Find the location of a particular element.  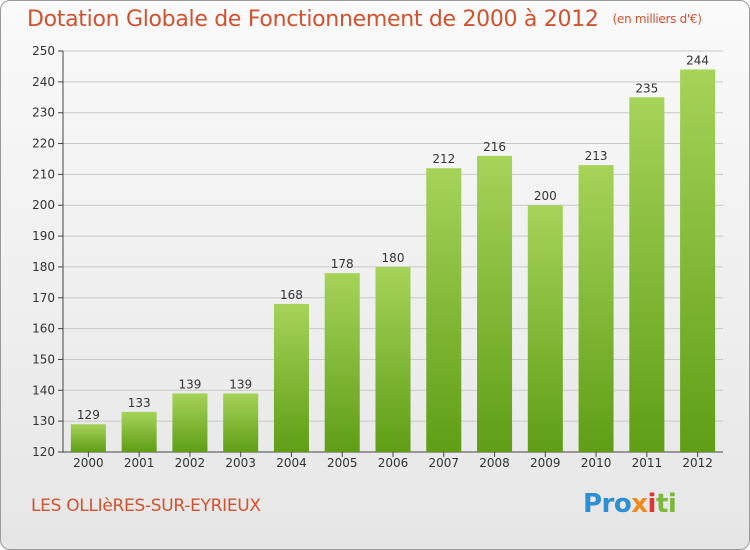

logo-part: i is located at coordinates (652, 504).